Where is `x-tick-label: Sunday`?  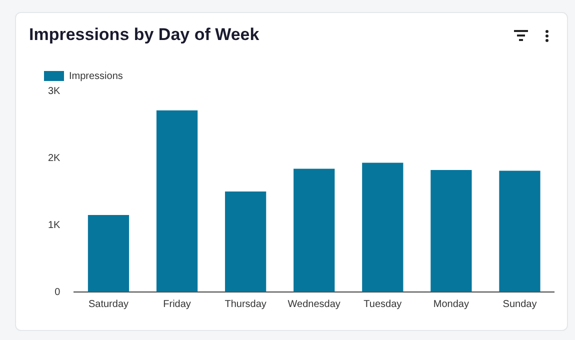 x-tick-label: Sunday is located at coordinates (519, 304).